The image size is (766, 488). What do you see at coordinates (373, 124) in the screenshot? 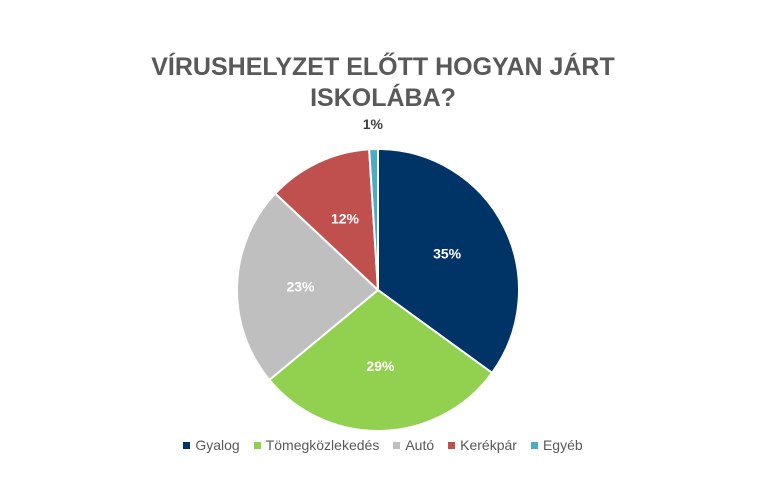
I see `data-label: 1%` at bounding box center [373, 124].